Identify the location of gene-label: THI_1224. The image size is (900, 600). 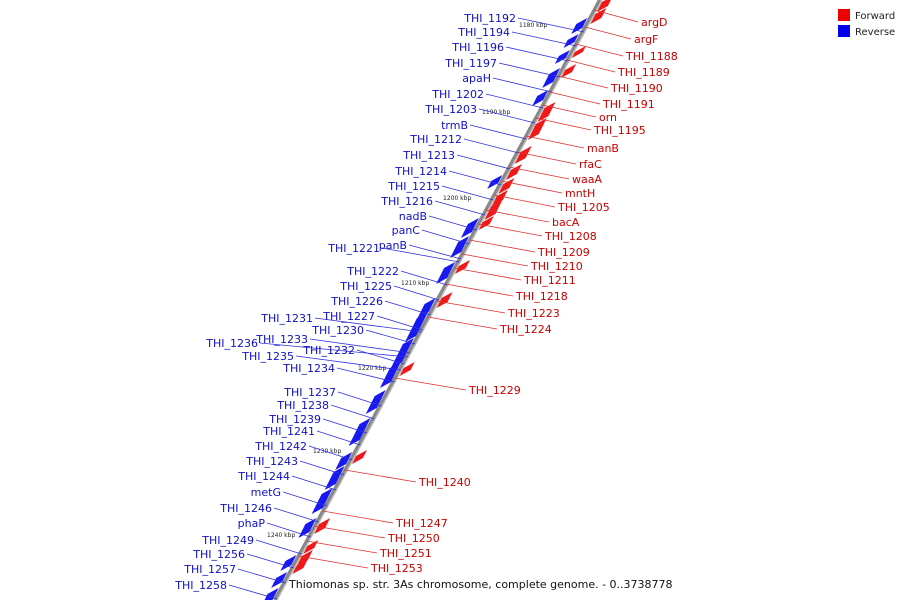
(525, 329).